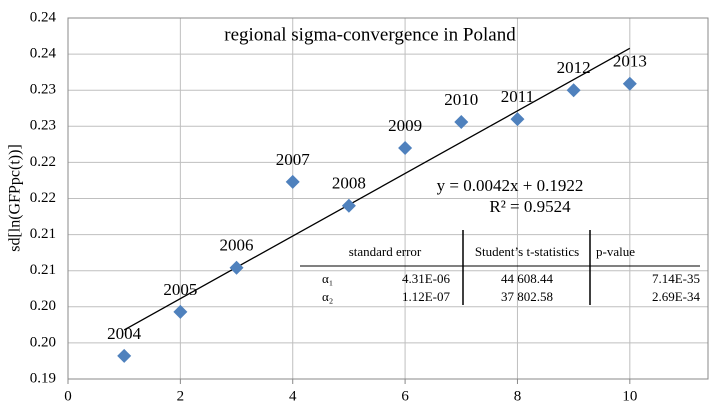 The width and height of the screenshot is (709, 412). Describe the element at coordinates (349, 183) in the screenshot. I see `point-label: 2008` at that location.